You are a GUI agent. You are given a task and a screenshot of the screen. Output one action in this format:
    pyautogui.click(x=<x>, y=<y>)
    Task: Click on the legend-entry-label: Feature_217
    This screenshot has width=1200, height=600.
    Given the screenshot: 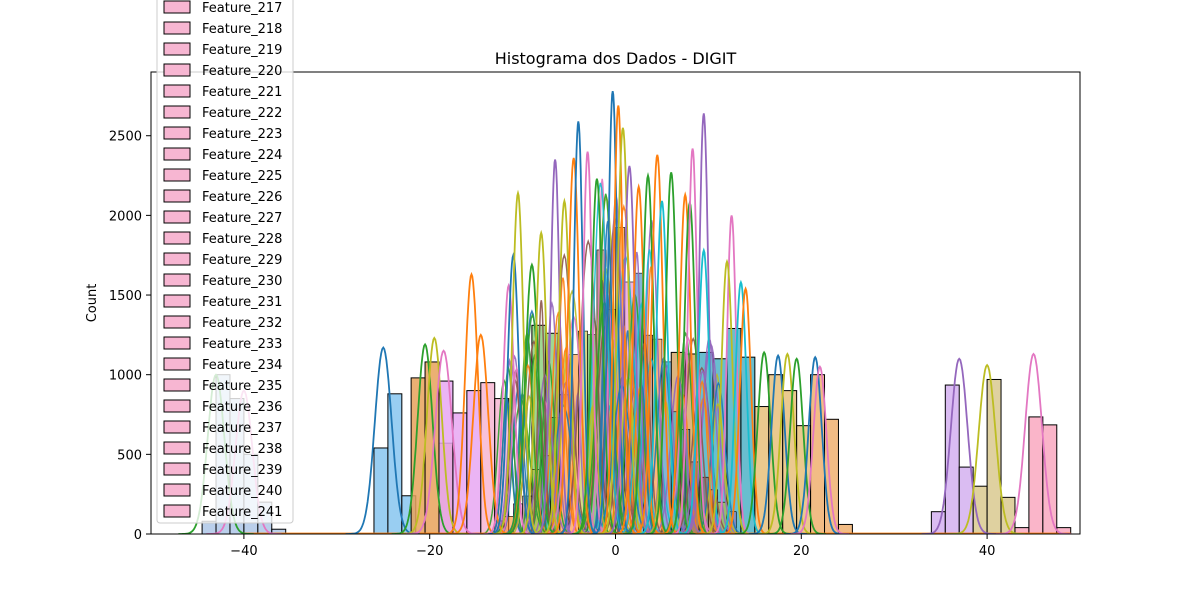 What is the action you would take?
    pyautogui.click(x=242, y=8)
    